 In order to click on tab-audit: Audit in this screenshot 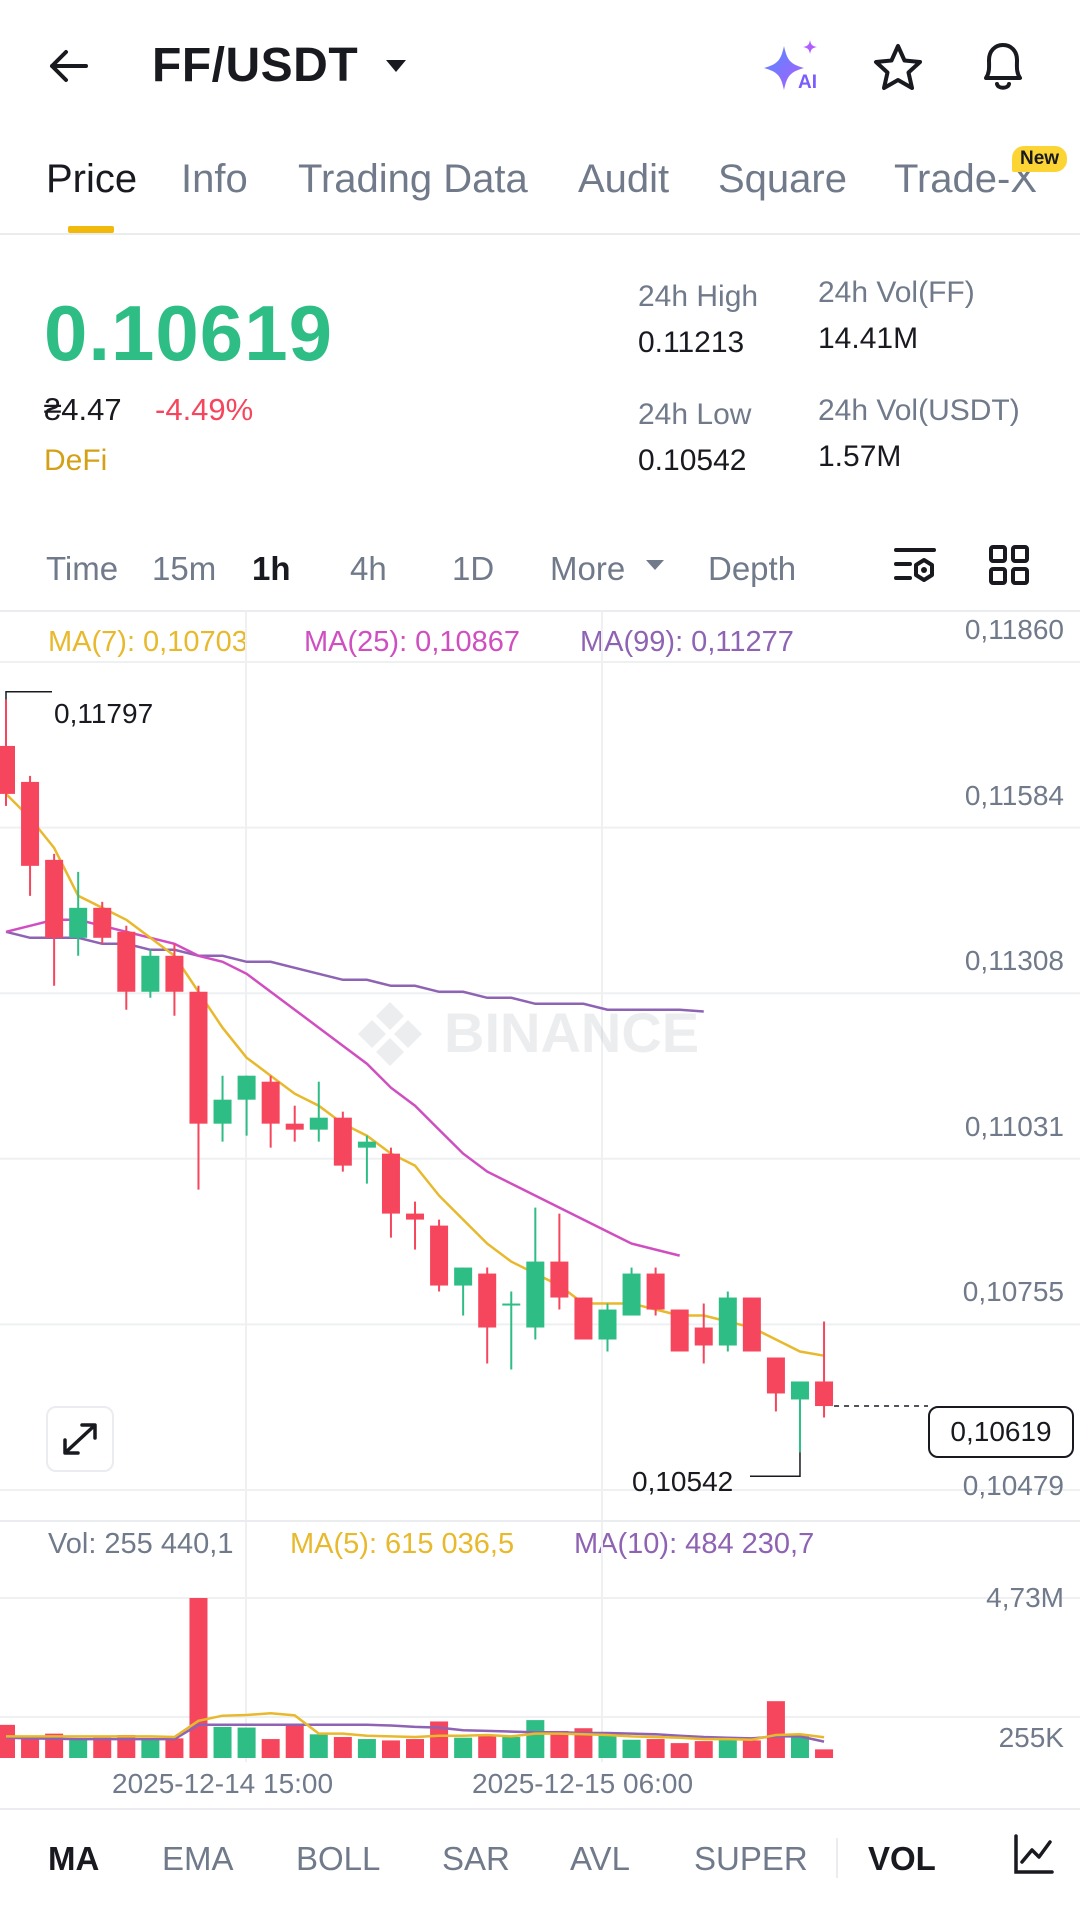, I will do `click(624, 179)`.